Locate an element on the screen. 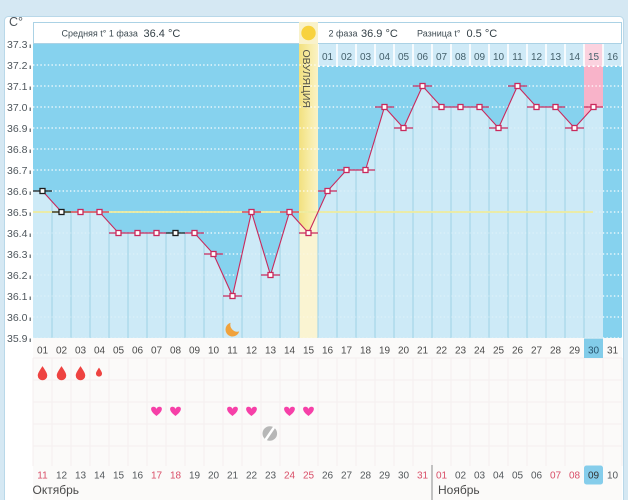  svg-text: 36.0 is located at coordinates (17, 318).